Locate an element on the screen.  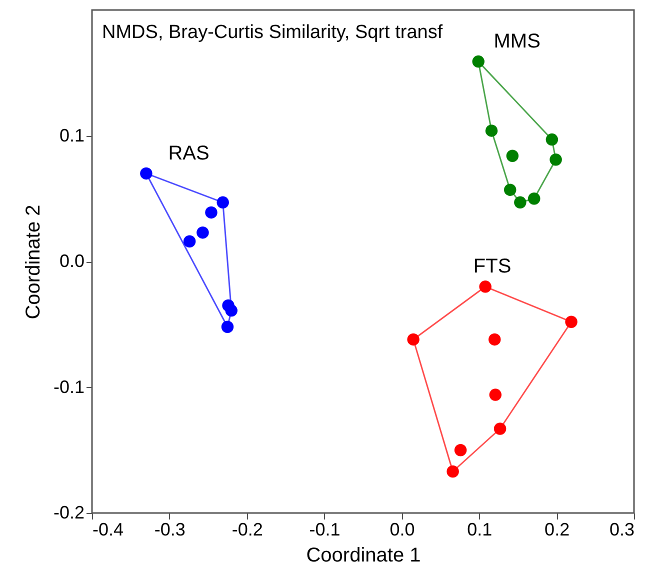
x-tick-label: -0.2 is located at coordinates (247, 530).